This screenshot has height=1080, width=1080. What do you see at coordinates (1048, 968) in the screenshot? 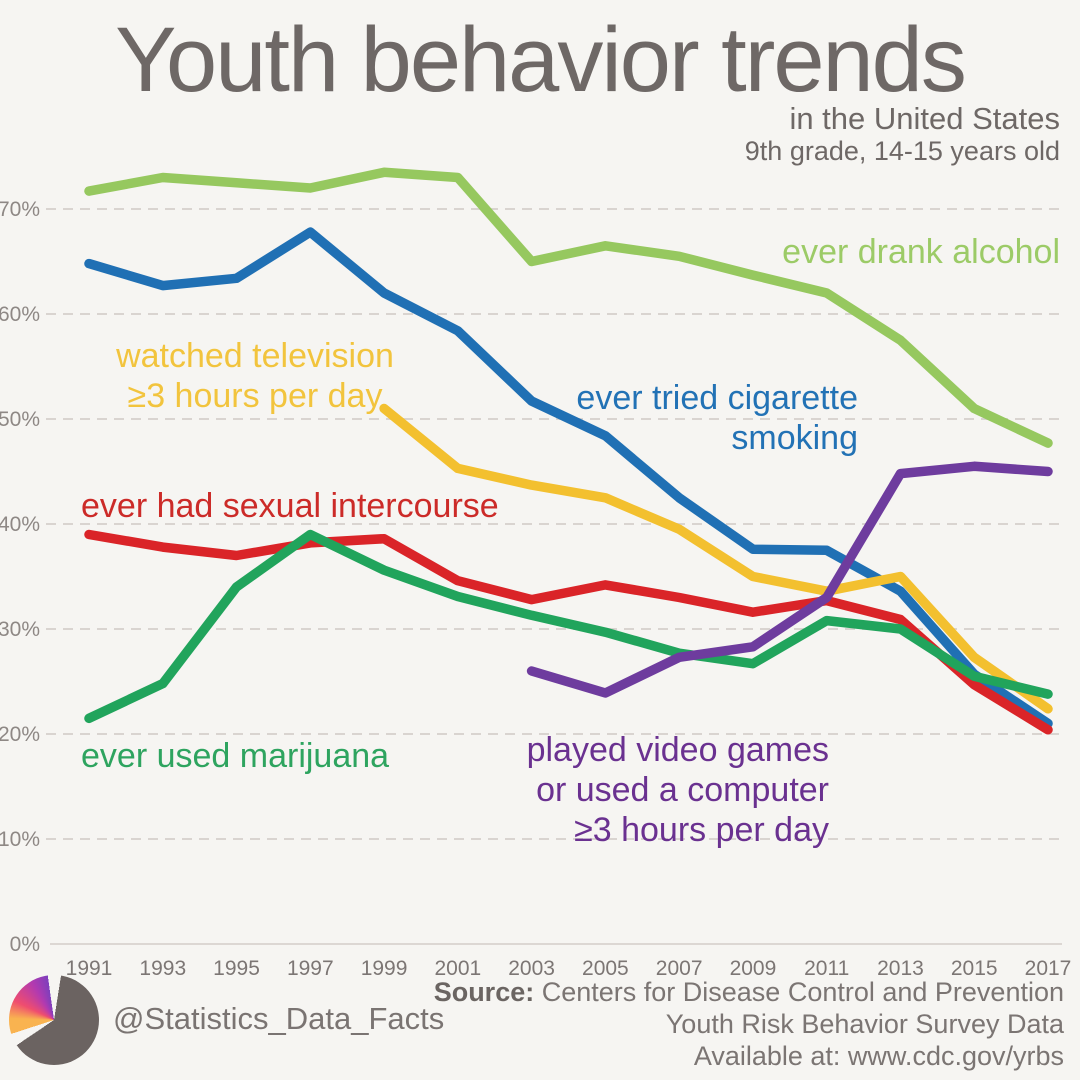
I see `x-tick-label: 2017` at bounding box center [1048, 968].